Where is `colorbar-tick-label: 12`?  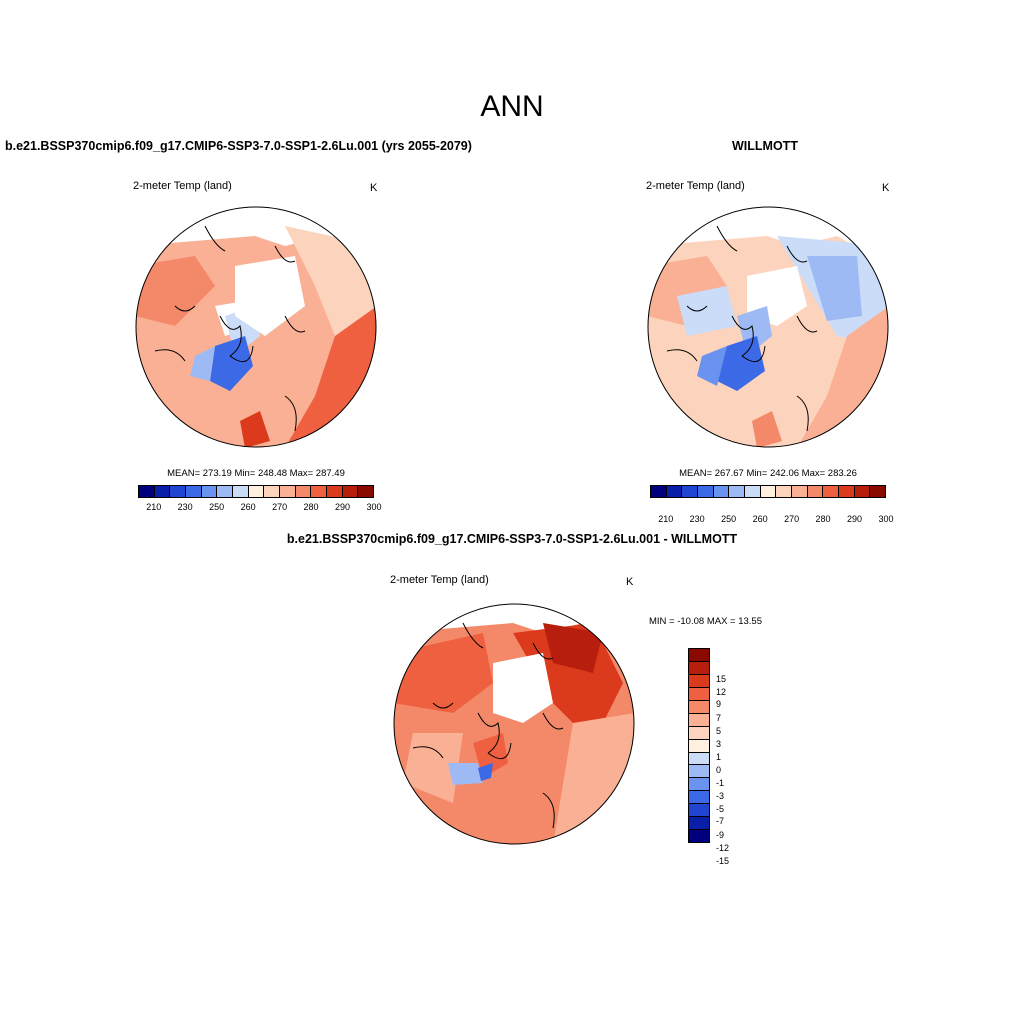
colorbar-tick-label: 12 is located at coordinates (721, 691).